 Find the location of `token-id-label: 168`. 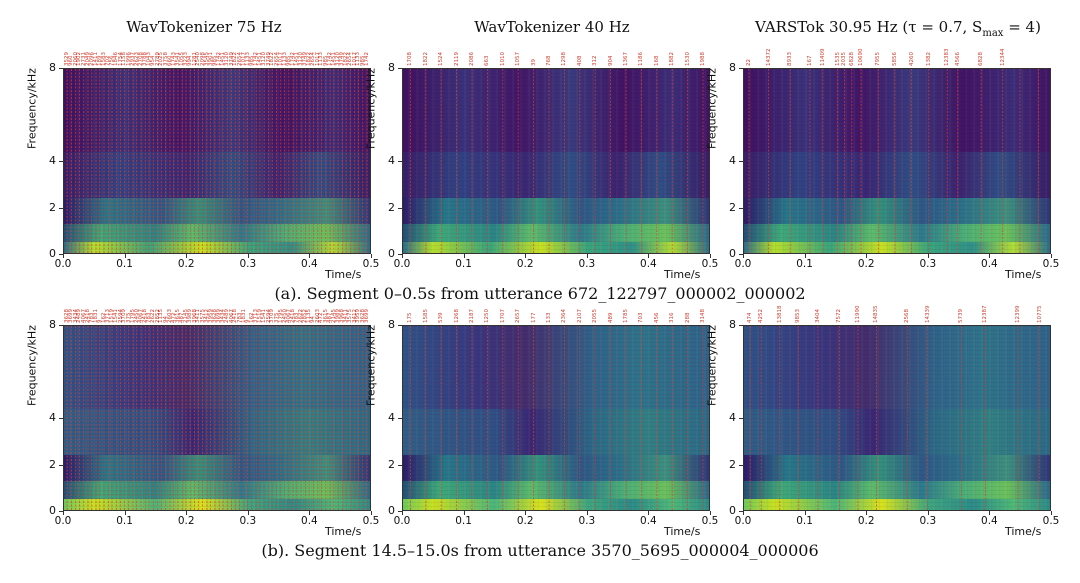

token-id-label: 168 is located at coordinates (656, 61).